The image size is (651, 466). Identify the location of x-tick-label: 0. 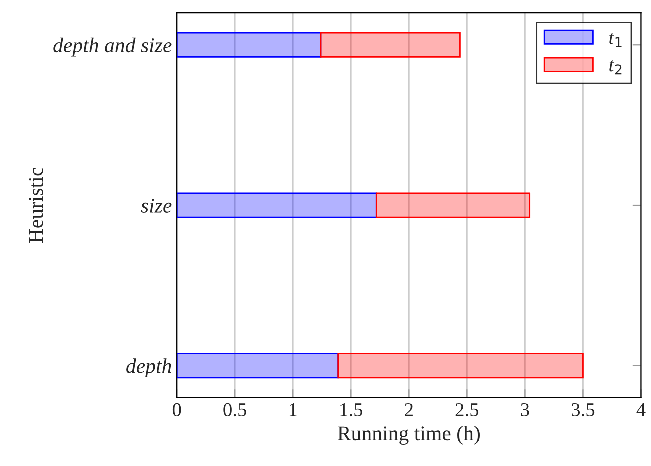
(177, 410).